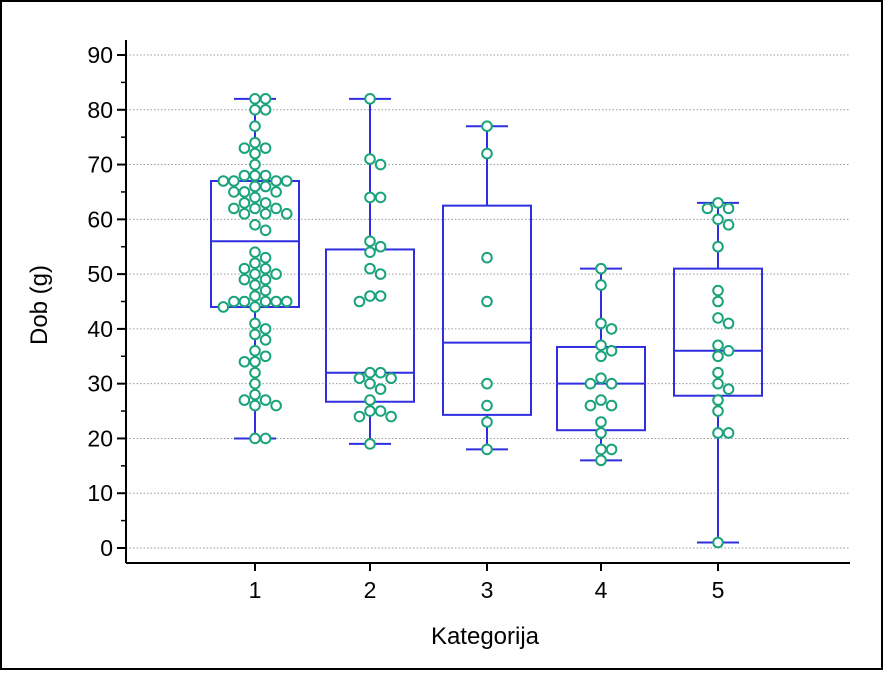 This screenshot has height=675, width=883. Describe the element at coordinates (370, 590) in the screenshot. I see `x-tick-label-2: 2` at that location.